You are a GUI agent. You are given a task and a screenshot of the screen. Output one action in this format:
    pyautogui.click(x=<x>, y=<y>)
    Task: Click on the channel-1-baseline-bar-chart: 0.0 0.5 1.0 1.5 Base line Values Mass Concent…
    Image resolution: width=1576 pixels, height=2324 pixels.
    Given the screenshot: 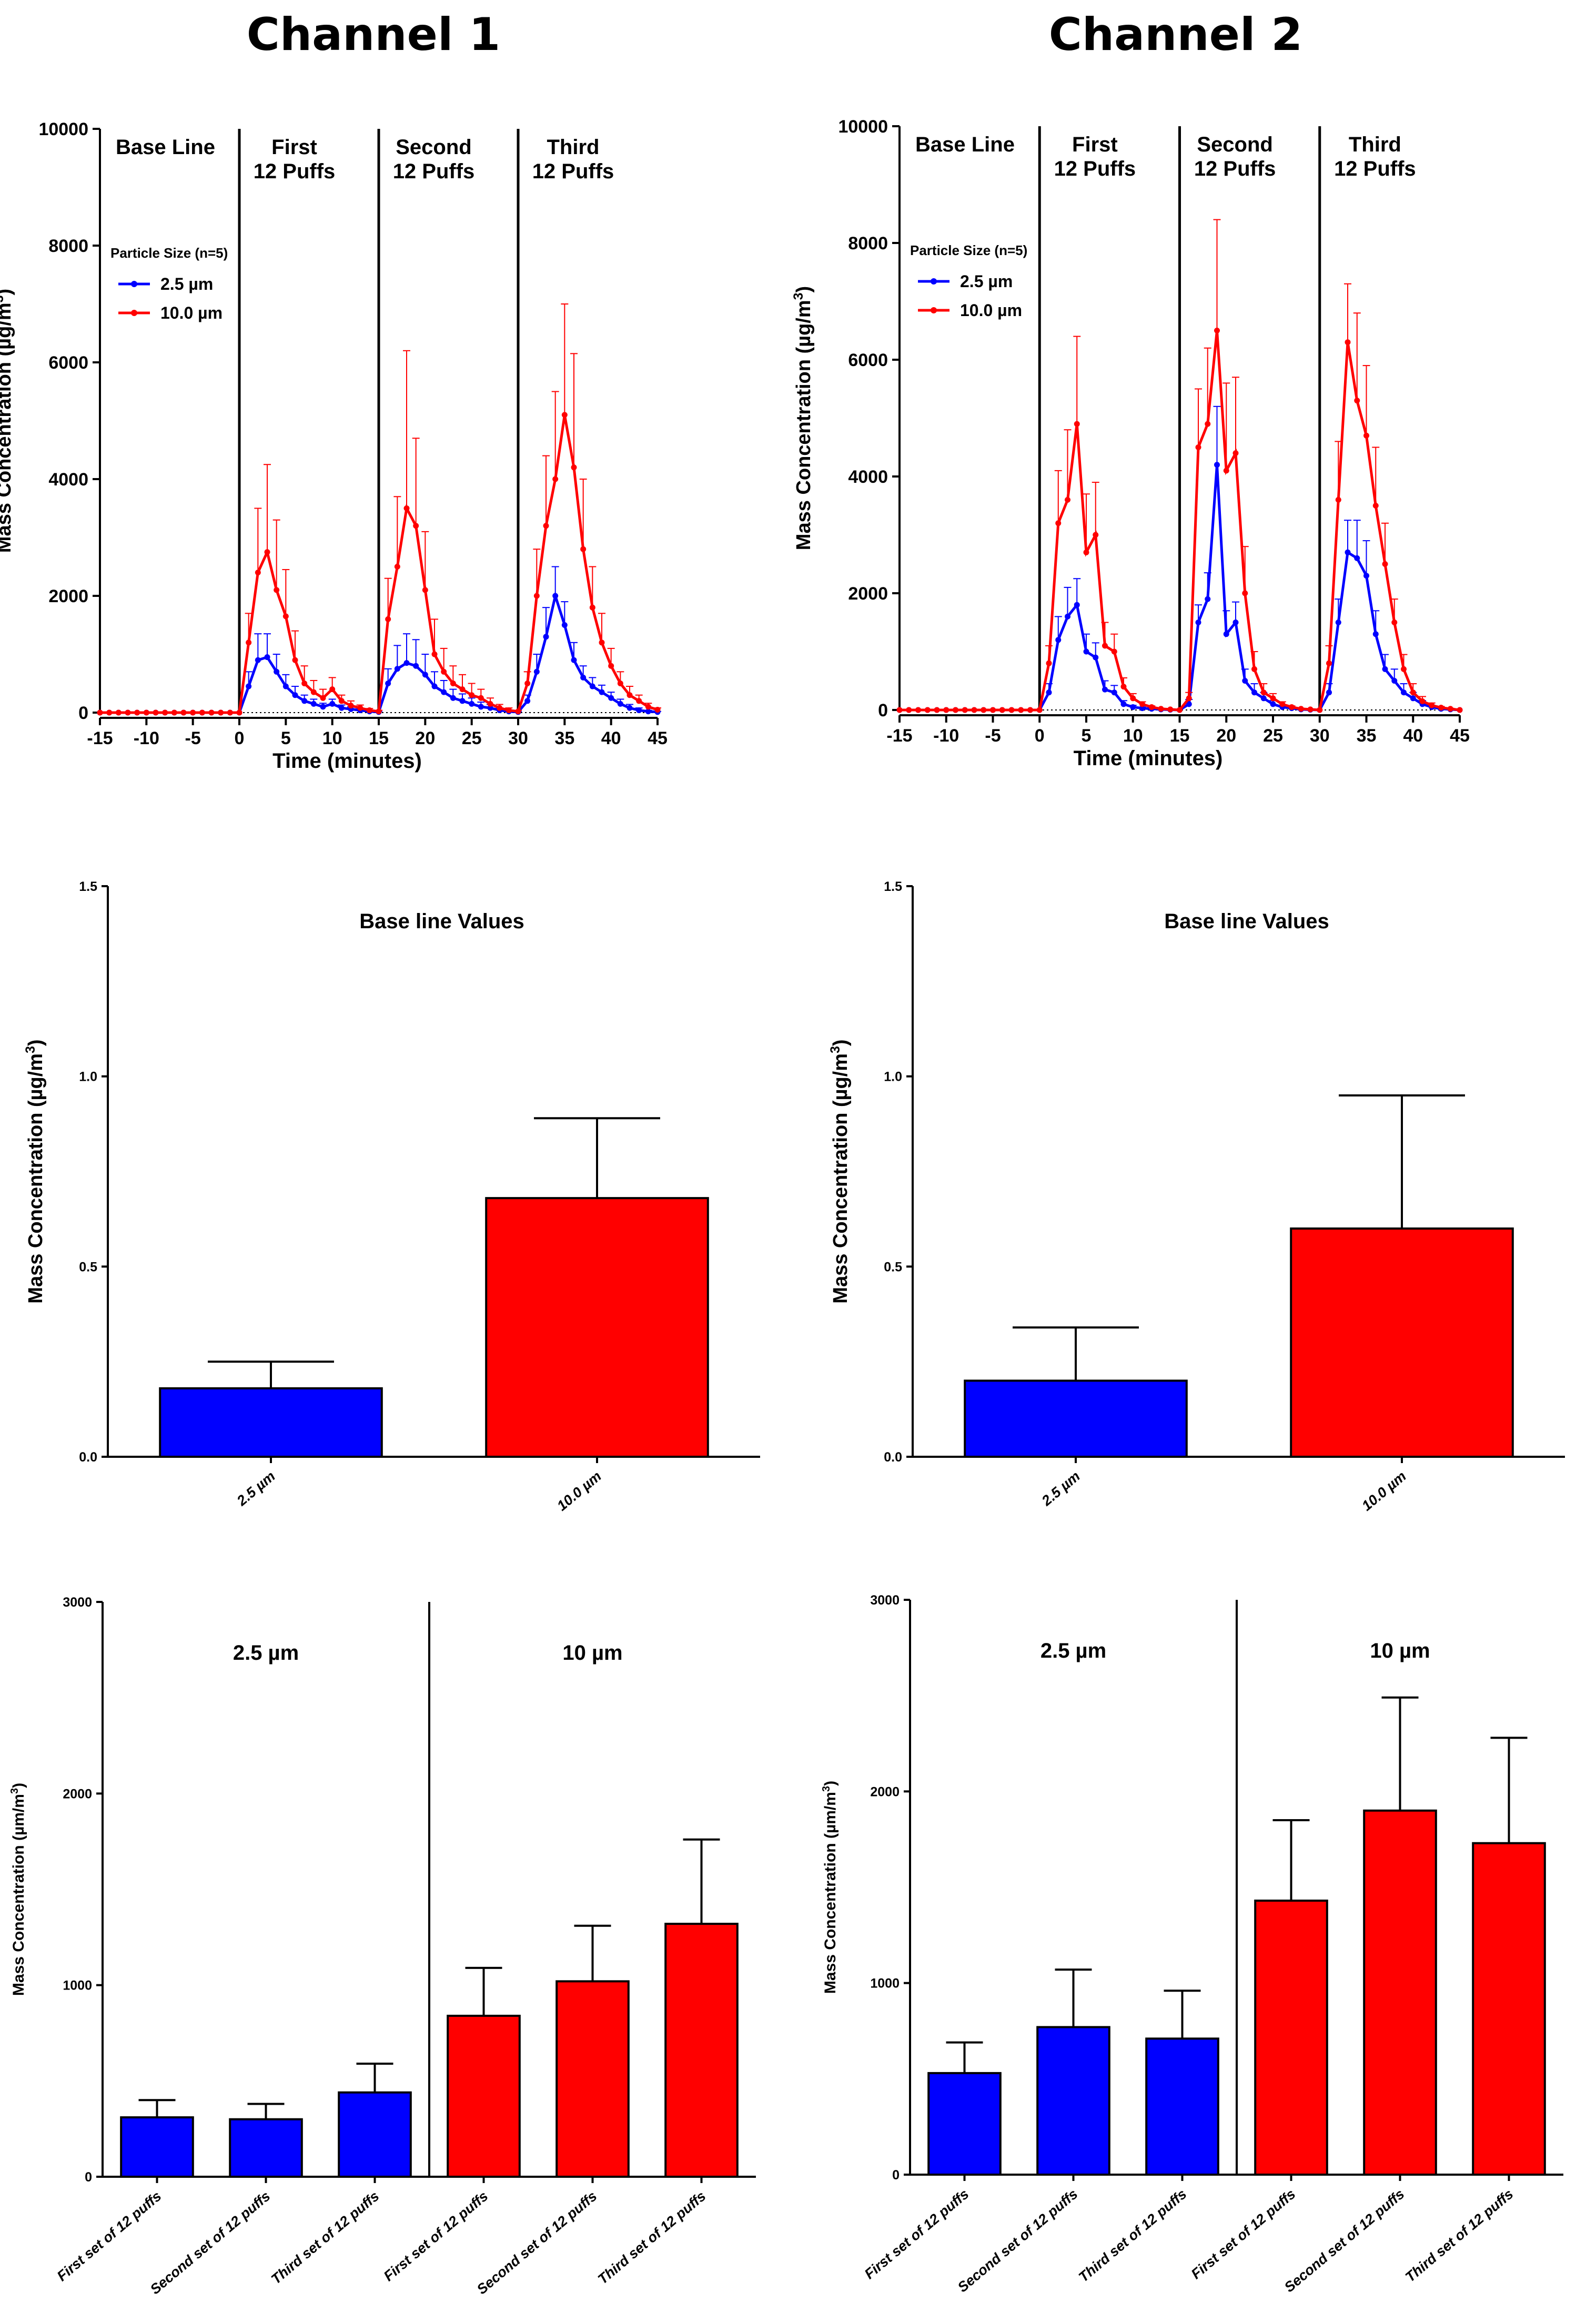 What is the action you would take?
    pyautogui.click(x=391, y=1196)
    